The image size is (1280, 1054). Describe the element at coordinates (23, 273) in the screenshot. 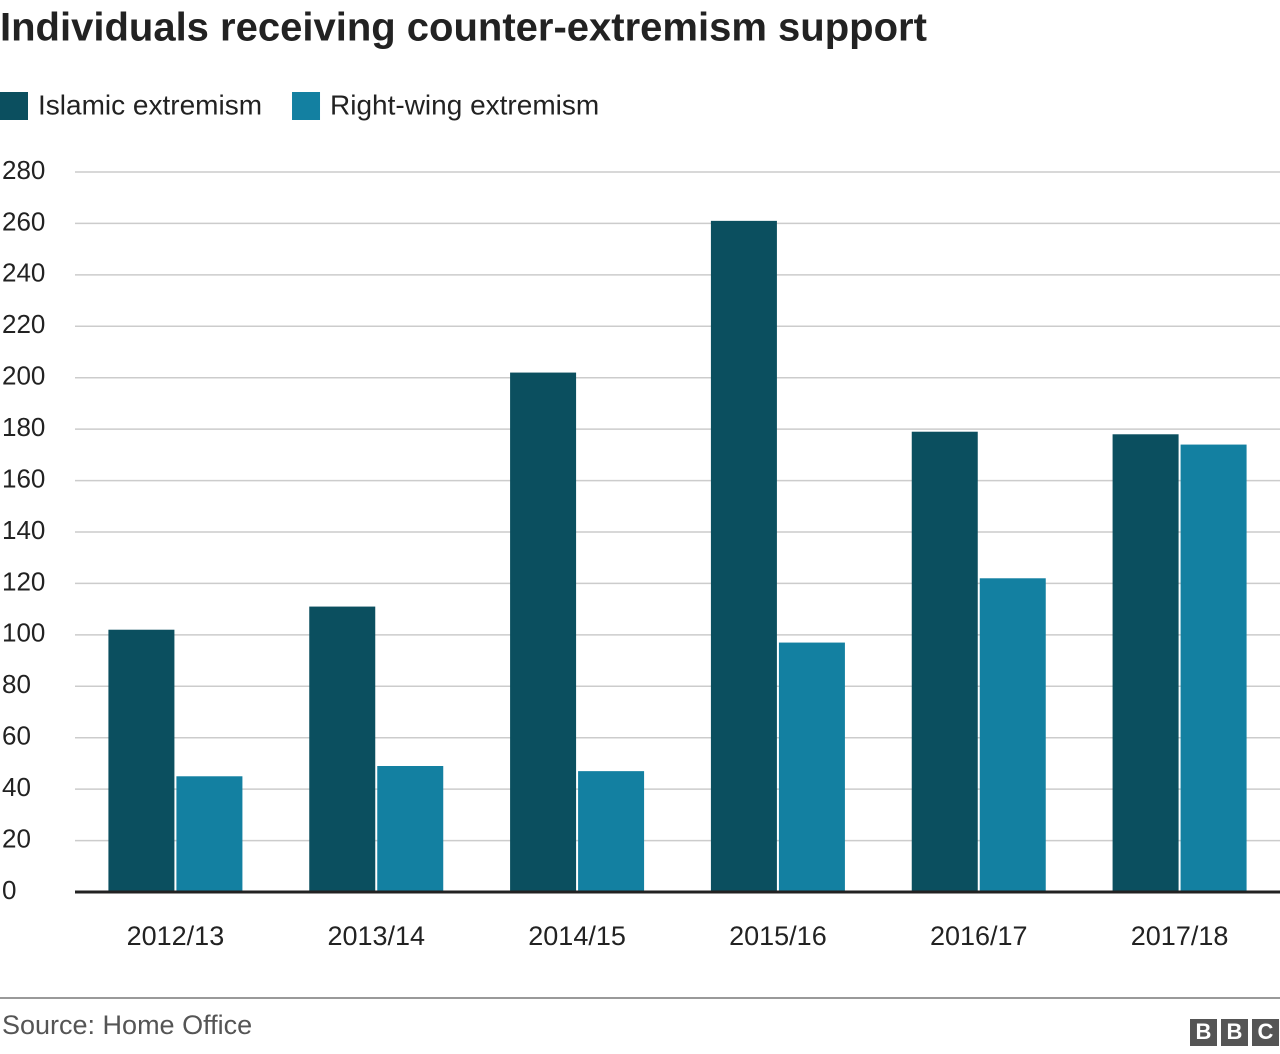

I see `y-tick-label: 240` at that location.